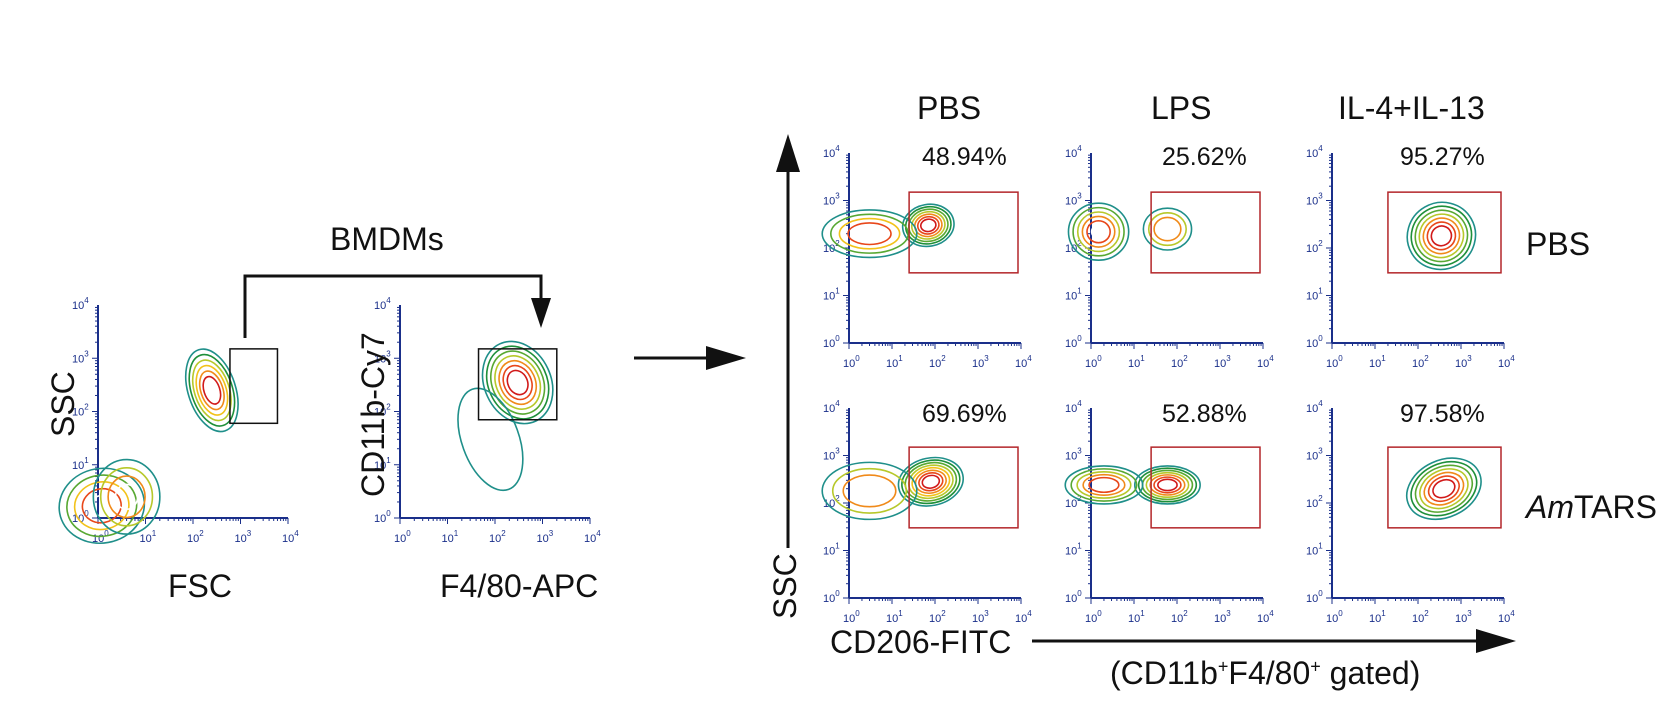  What do you see at coordinates (937, 362) in the screenshot?
I see `flow-0-x-tick-label: 10²` at bounding box center [937, 362].